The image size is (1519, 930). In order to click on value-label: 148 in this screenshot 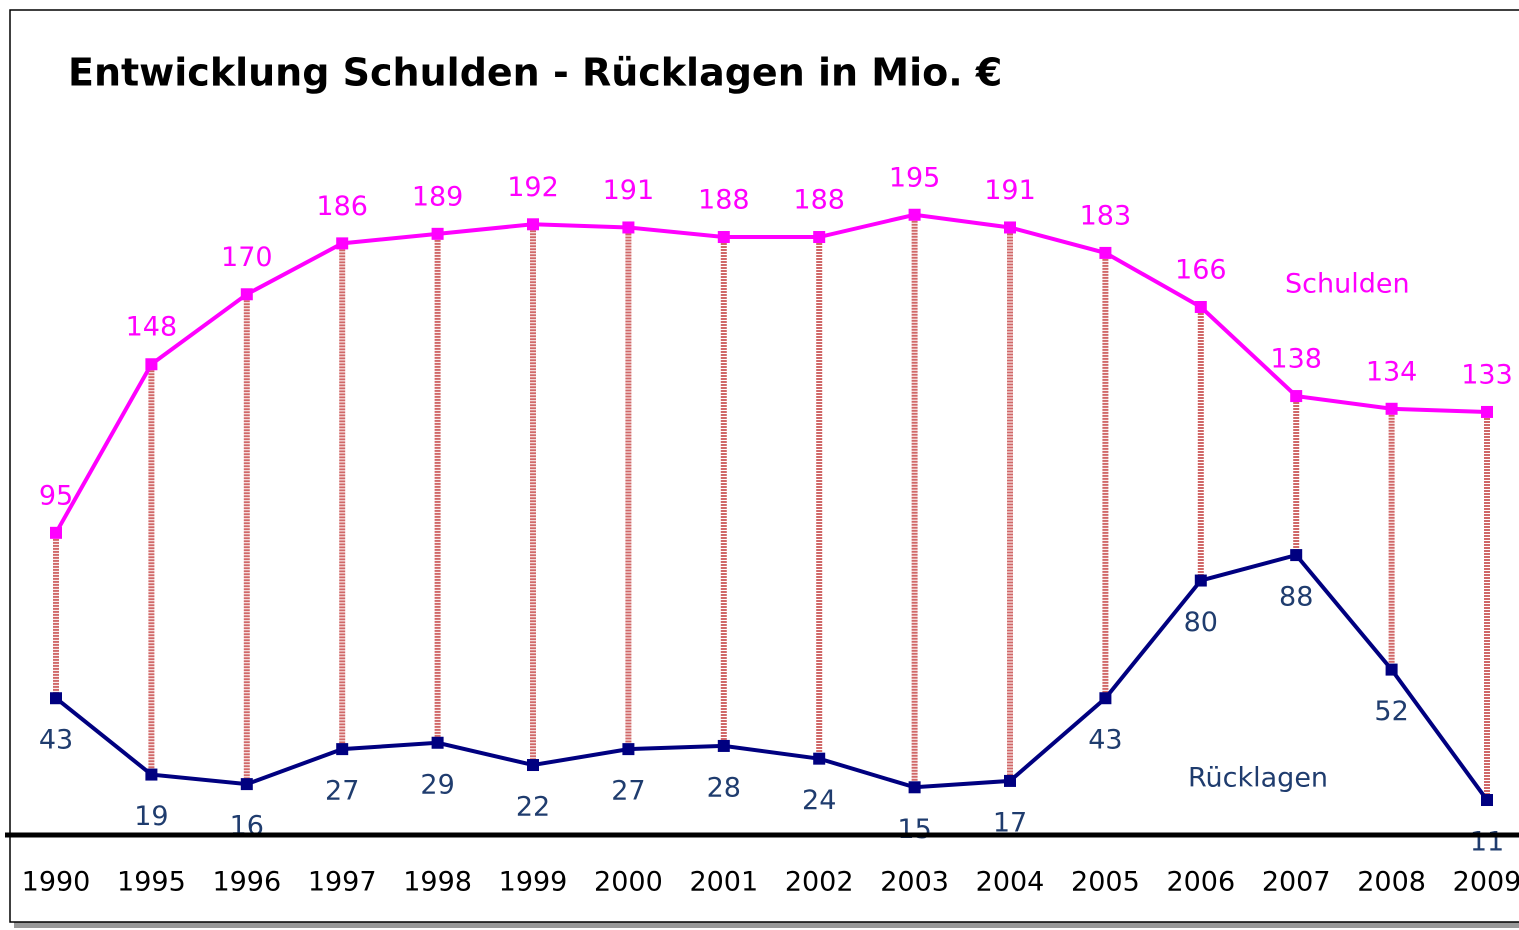, I will do `click(152, 327)`.